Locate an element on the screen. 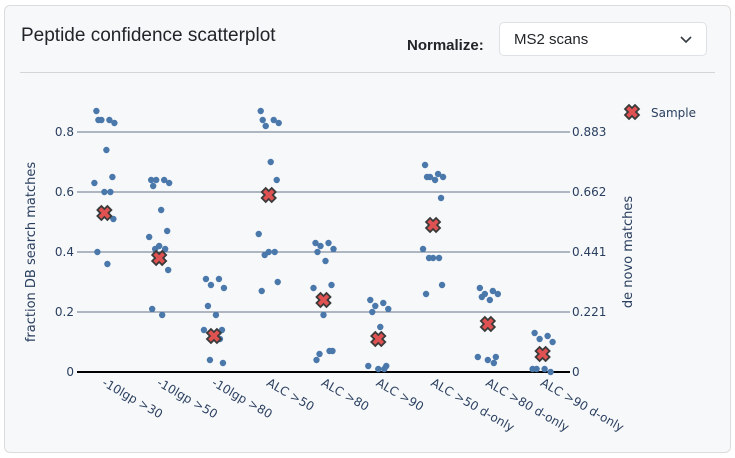 This screenshot has height=458, width=735. normalize-select-value: MS2 scans is located at coordinates (551, 39).